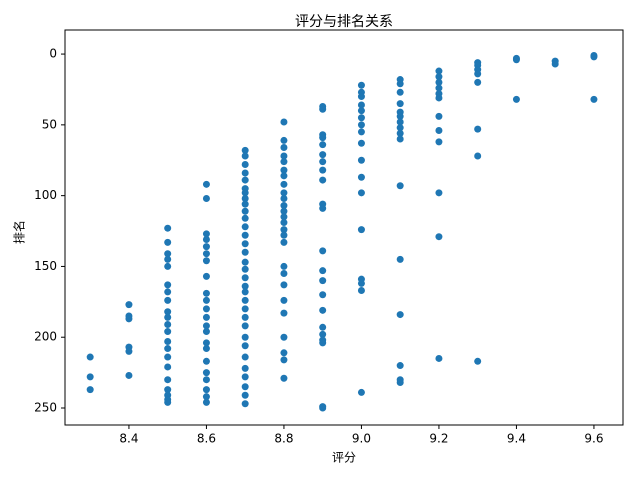 The width and height of the screenshot is (640, 484). What do you see at coordinates (516, 439) in the screenshot?
I see `x-tick-label: 9.4` at bounding box center [516, 439].